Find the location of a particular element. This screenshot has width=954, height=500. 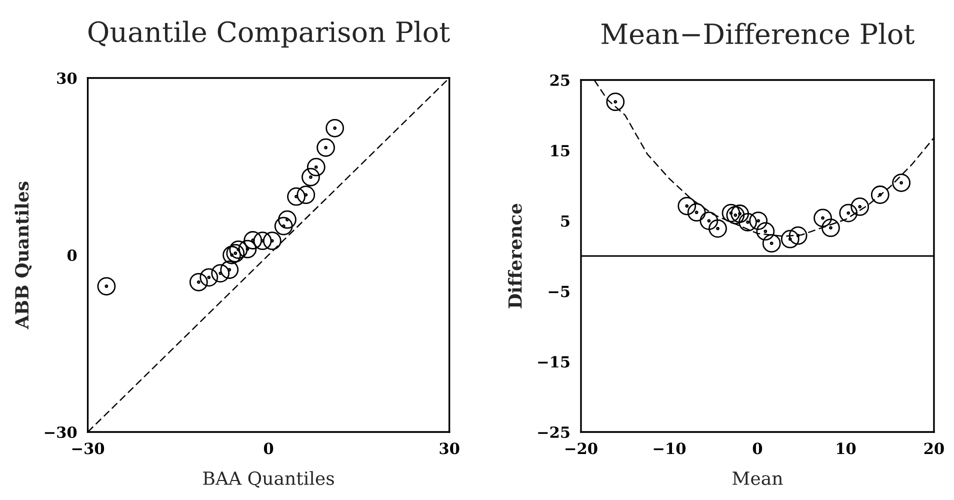

x-tick-label: 10 is located at coordinates (846, 448).